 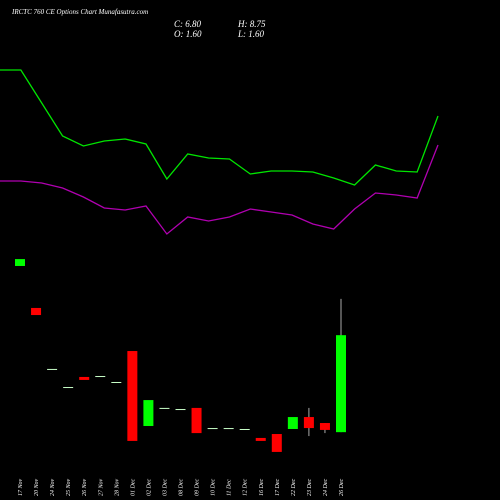 What do you see at coordinates (294, 487) in the screenshot?
I see `x-tick-label: 22 Dec` at bounding box center [294, 487].